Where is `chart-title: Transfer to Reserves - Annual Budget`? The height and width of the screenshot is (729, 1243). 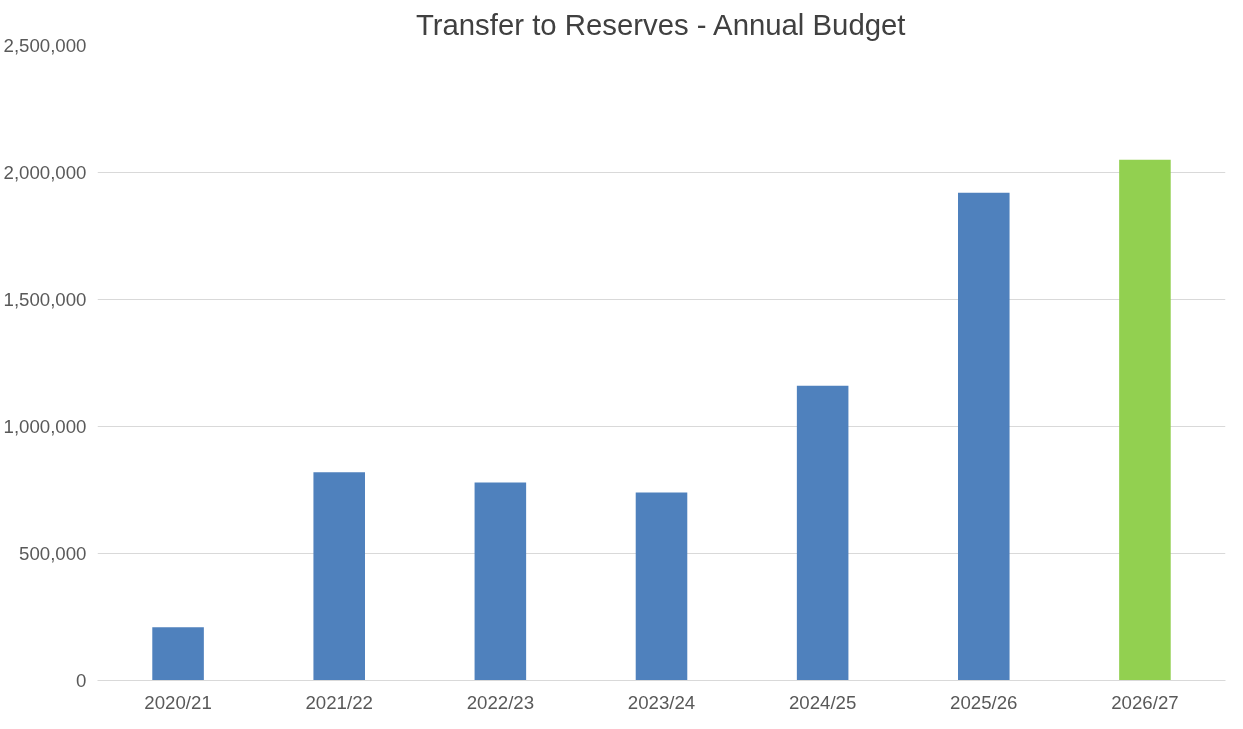
chart-title: Transfer to Reserves - Annual Budget is located at coordinates (660, 24).